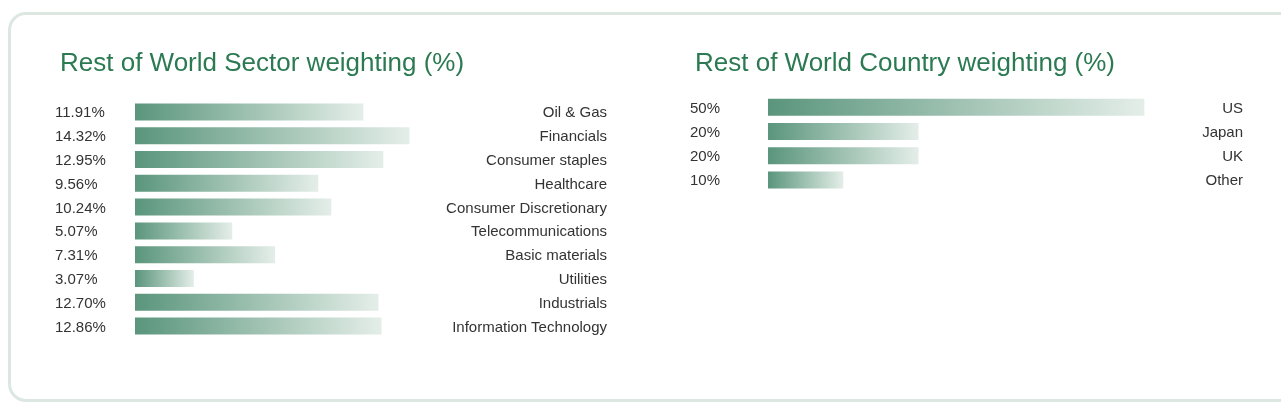 The image size is (1281, 410). I want to click on data-label: 12.86%, so click(80, 326).